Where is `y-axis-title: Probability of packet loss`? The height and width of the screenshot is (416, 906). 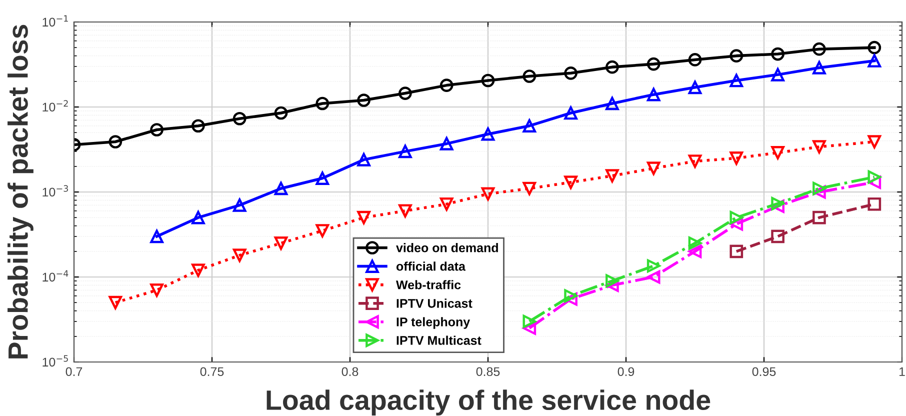 y-axis-title: Probability of packet loss is located at coordinates (21, 191).